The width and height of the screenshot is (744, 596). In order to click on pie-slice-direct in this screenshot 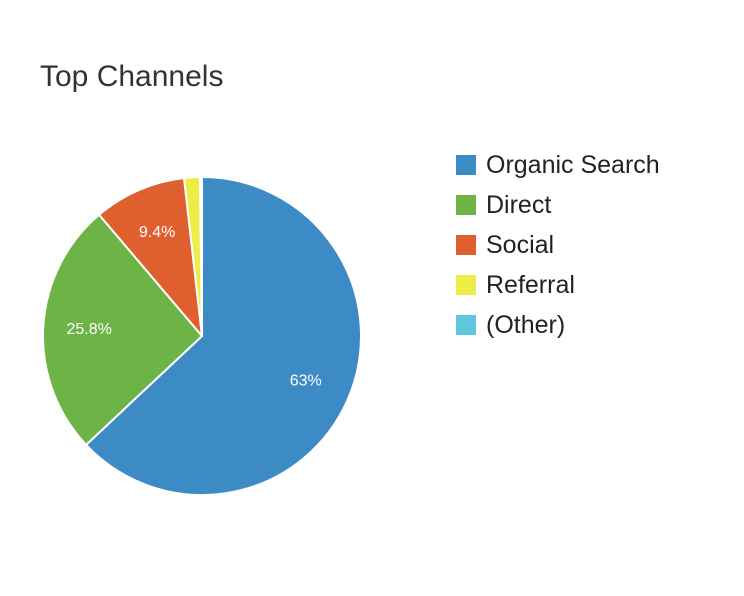, I will do `click(122, 329)`.